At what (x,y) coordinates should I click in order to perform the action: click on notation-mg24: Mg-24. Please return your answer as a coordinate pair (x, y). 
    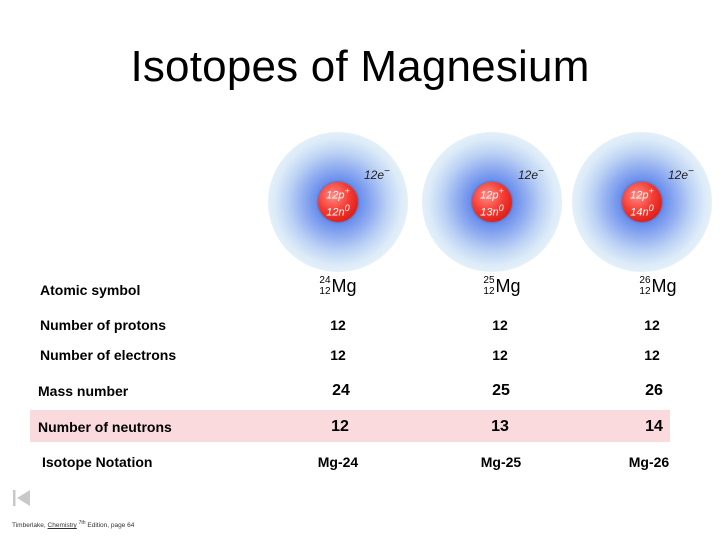
    Looking at the image, I should click on (338, 462).